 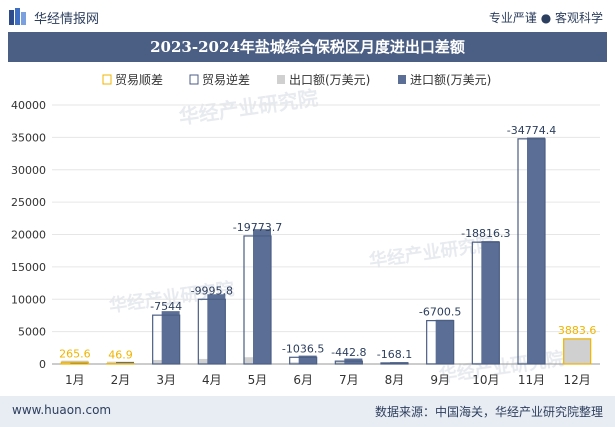 What do you see at coordinates (450, 80) in the screenshot?
I see `legend-label: 进口额(万美元)` at bounding box center [450, 80].